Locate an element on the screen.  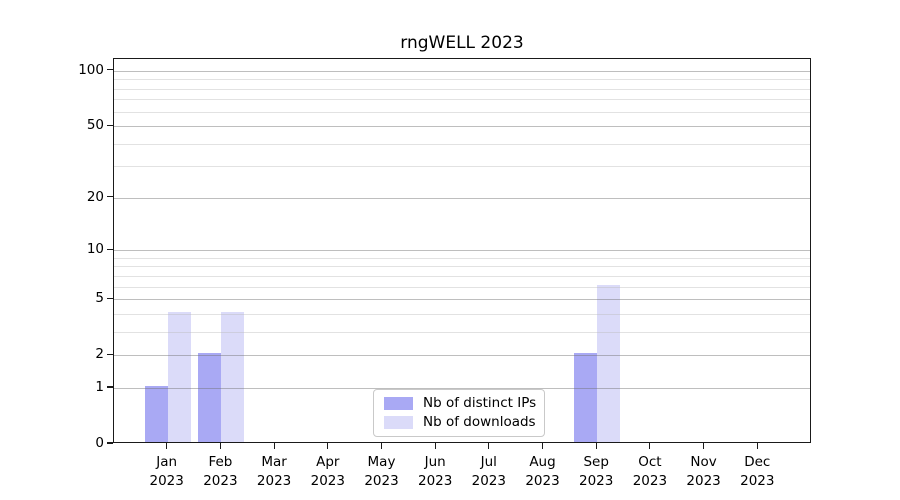
x-tick-month: May is located at coordinates (381, 462).